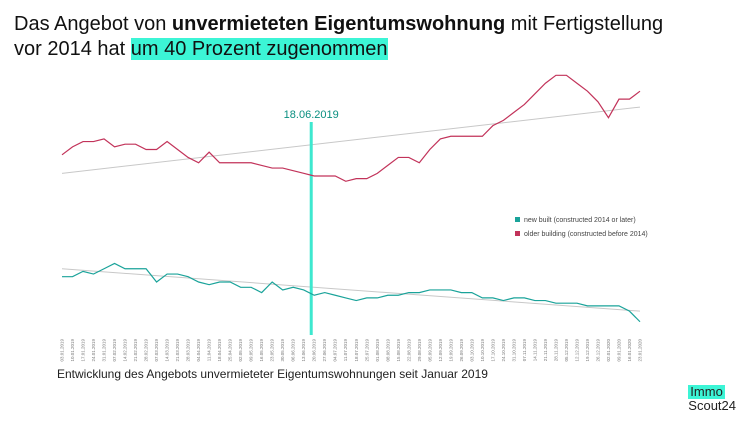 The height and width of the screenshot is (423, 750). What do you see at coordinates (188, 350) in the screenshot?
I see `x-tick-label: 28.03.2019` at bounding box center [188, 350].